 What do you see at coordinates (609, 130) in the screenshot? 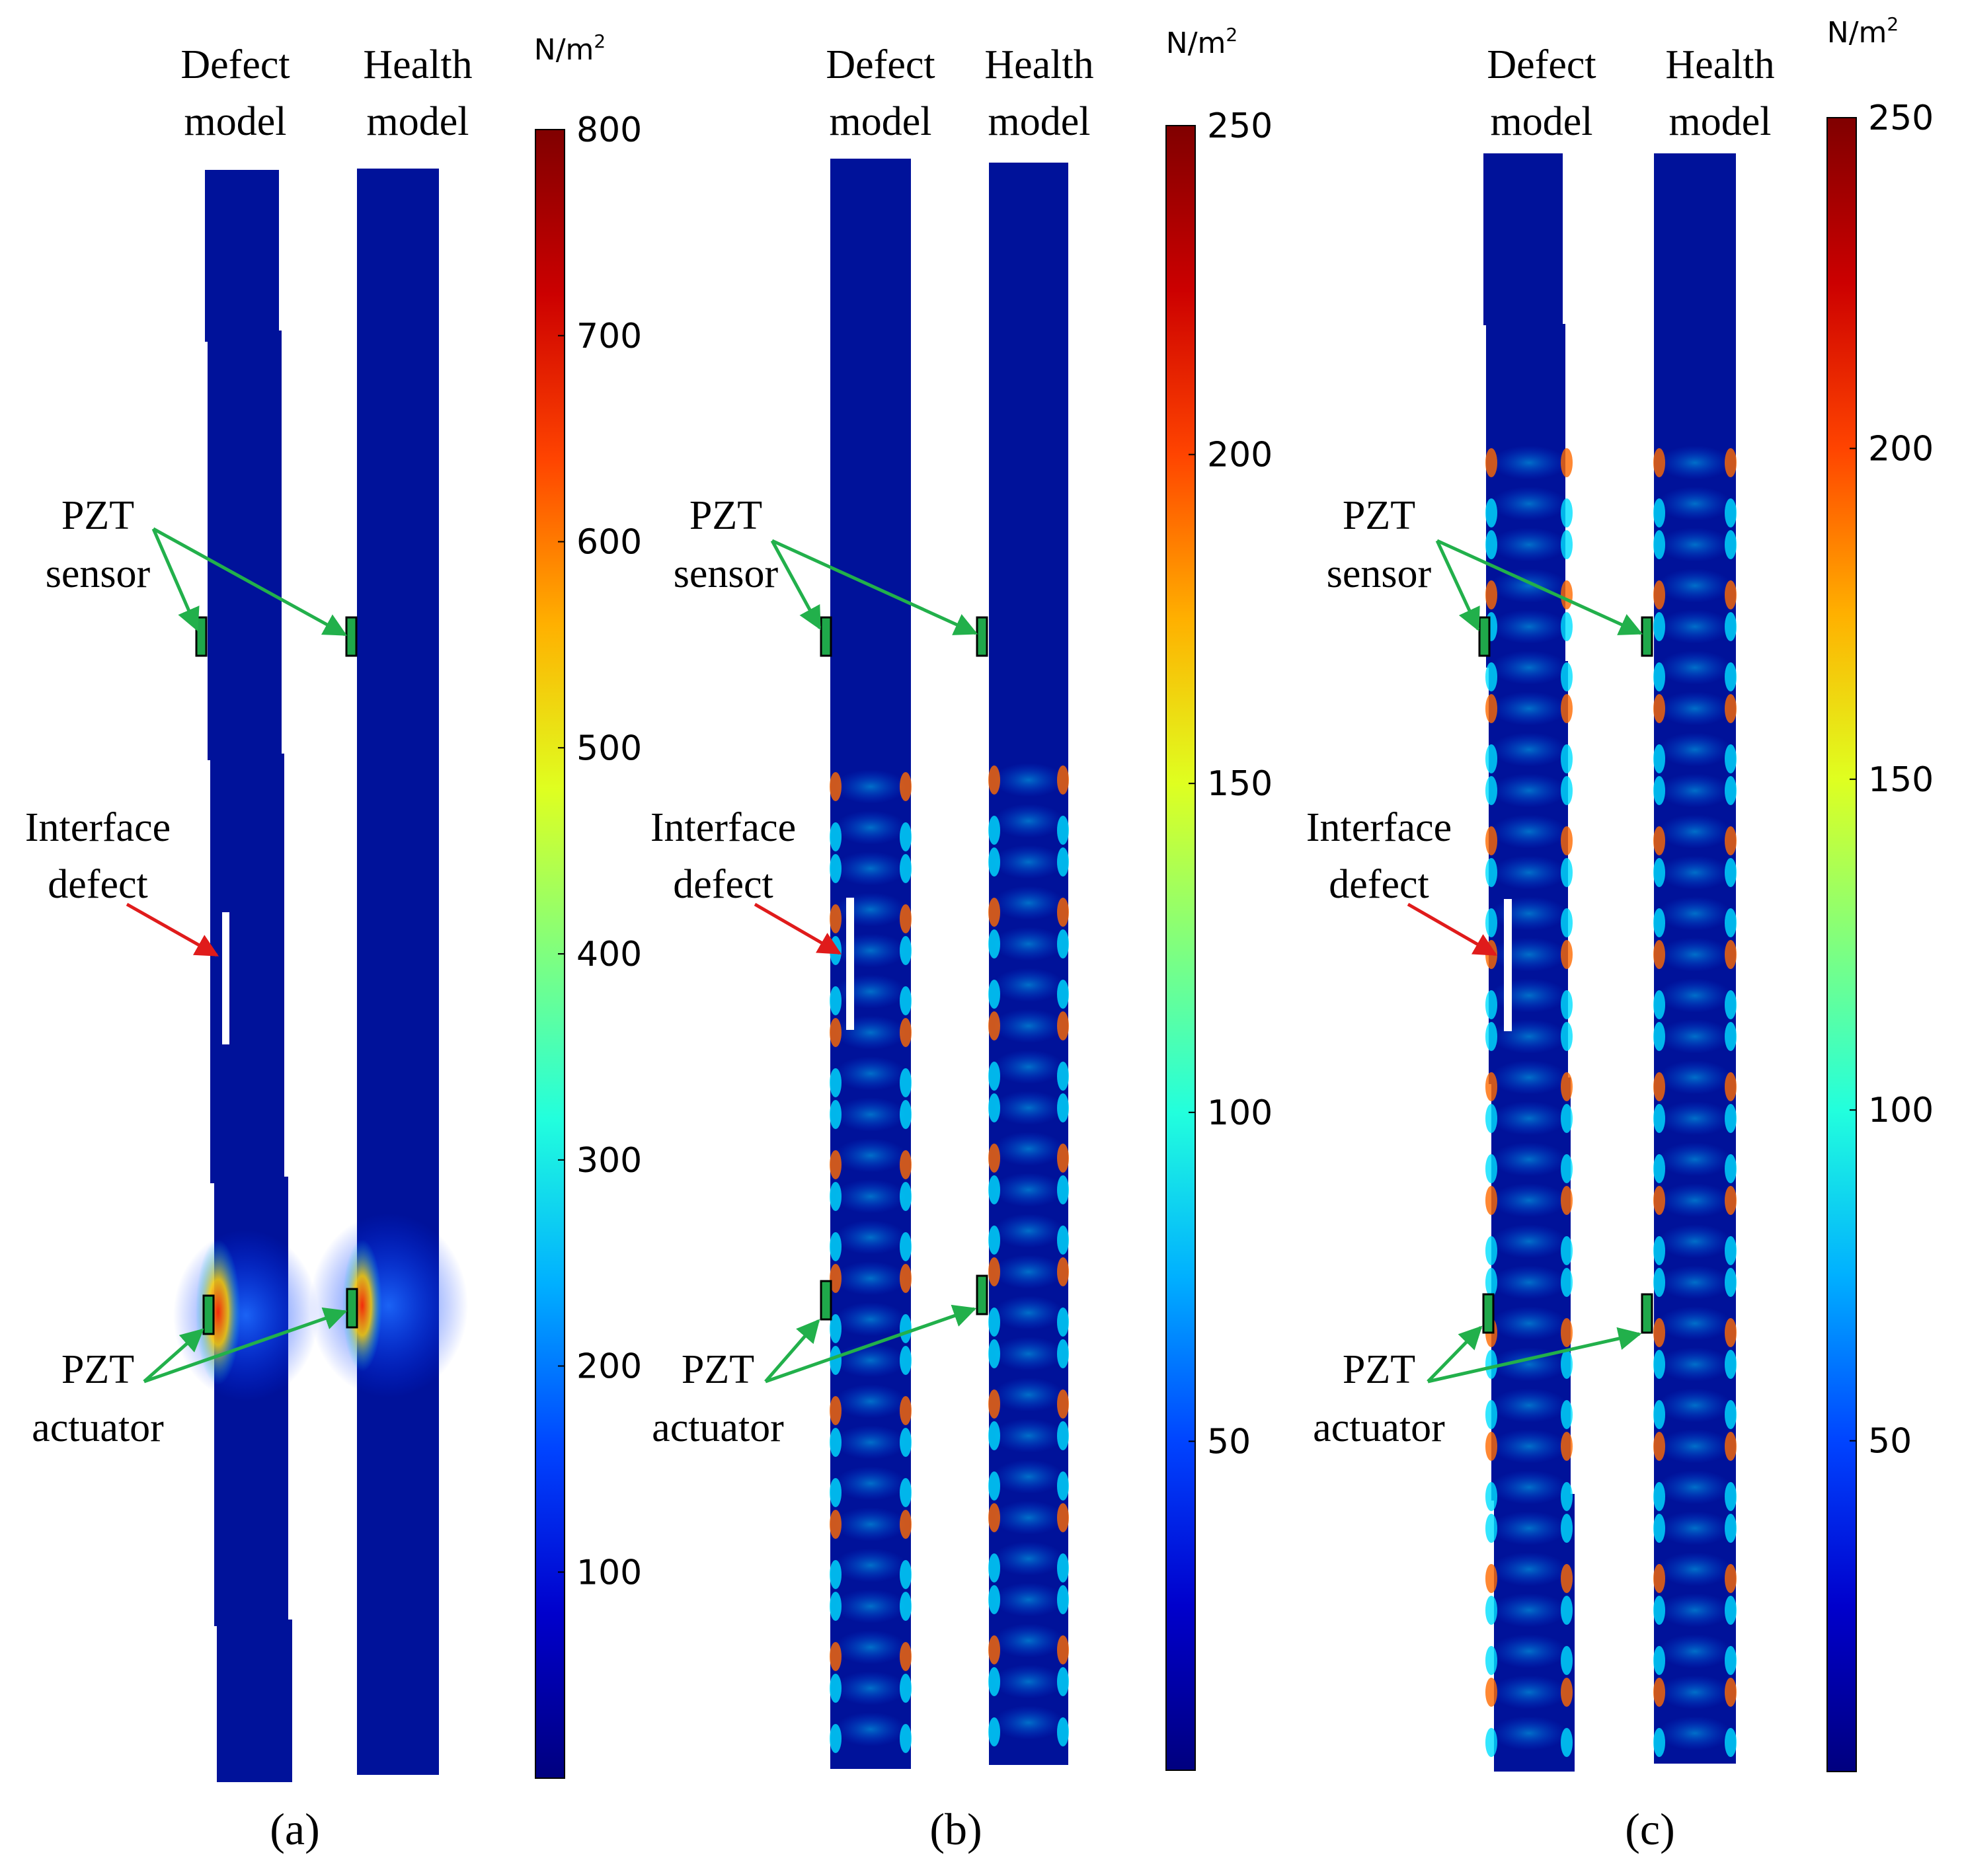
I see `colorbar-tick-label: 800` at bounding box center [609, 130].